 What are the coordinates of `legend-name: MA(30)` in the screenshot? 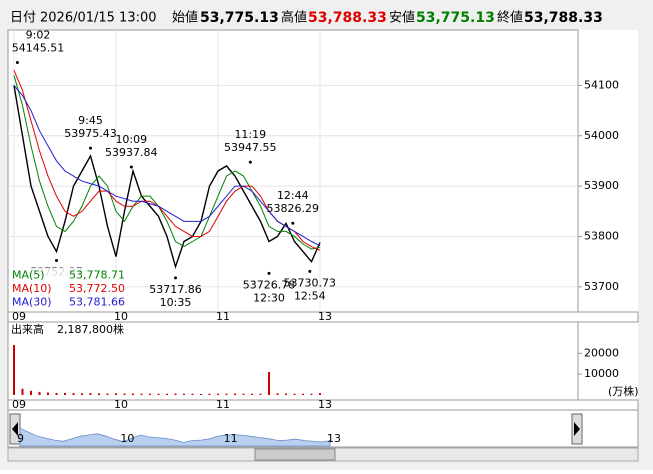 It's located at (32, 302).